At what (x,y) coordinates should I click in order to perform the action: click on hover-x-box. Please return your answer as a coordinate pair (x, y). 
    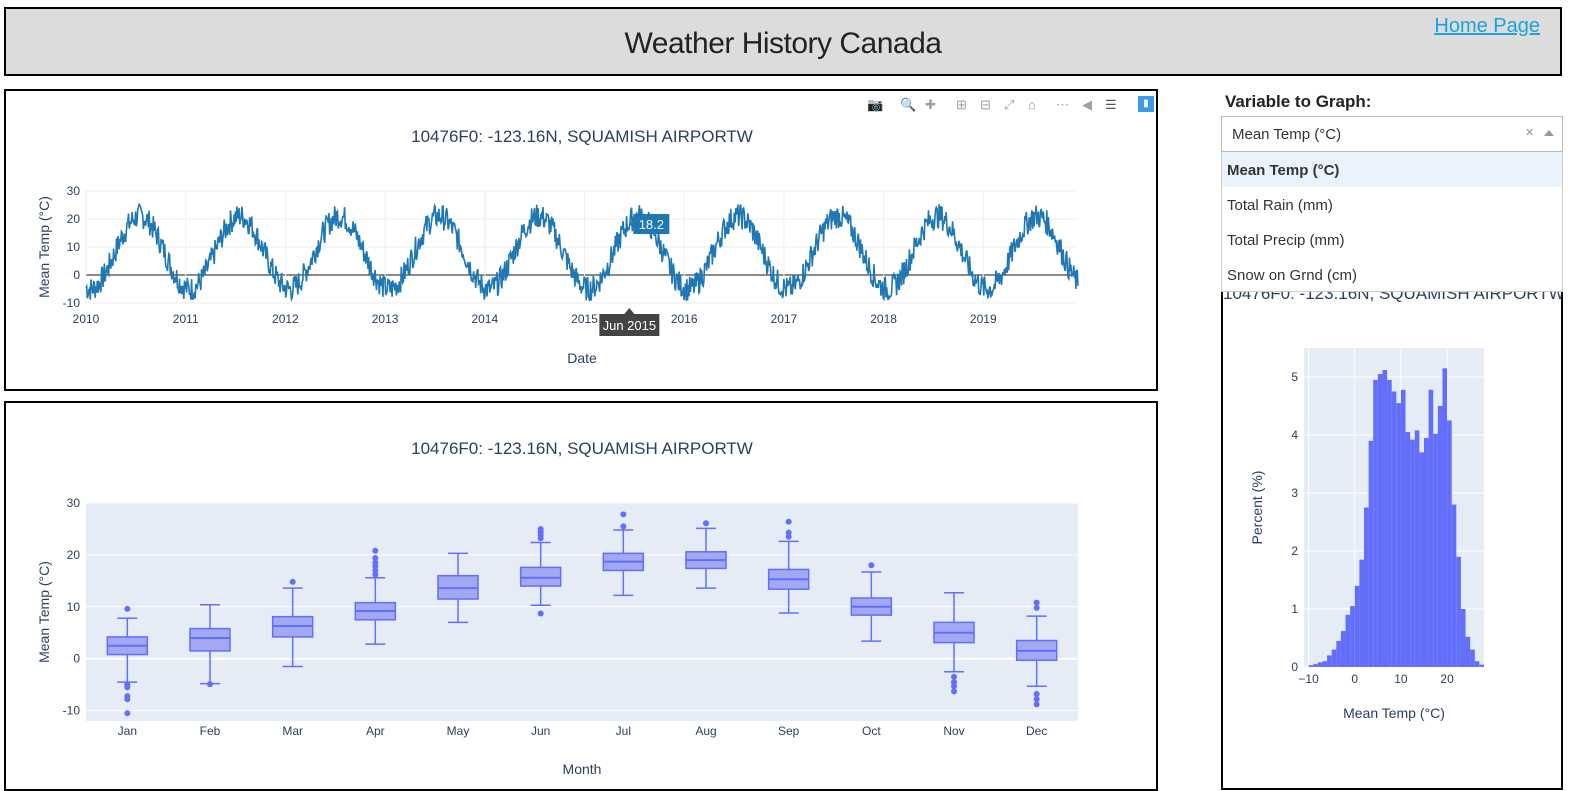
    Looking at the image, I should click on (629, 325).